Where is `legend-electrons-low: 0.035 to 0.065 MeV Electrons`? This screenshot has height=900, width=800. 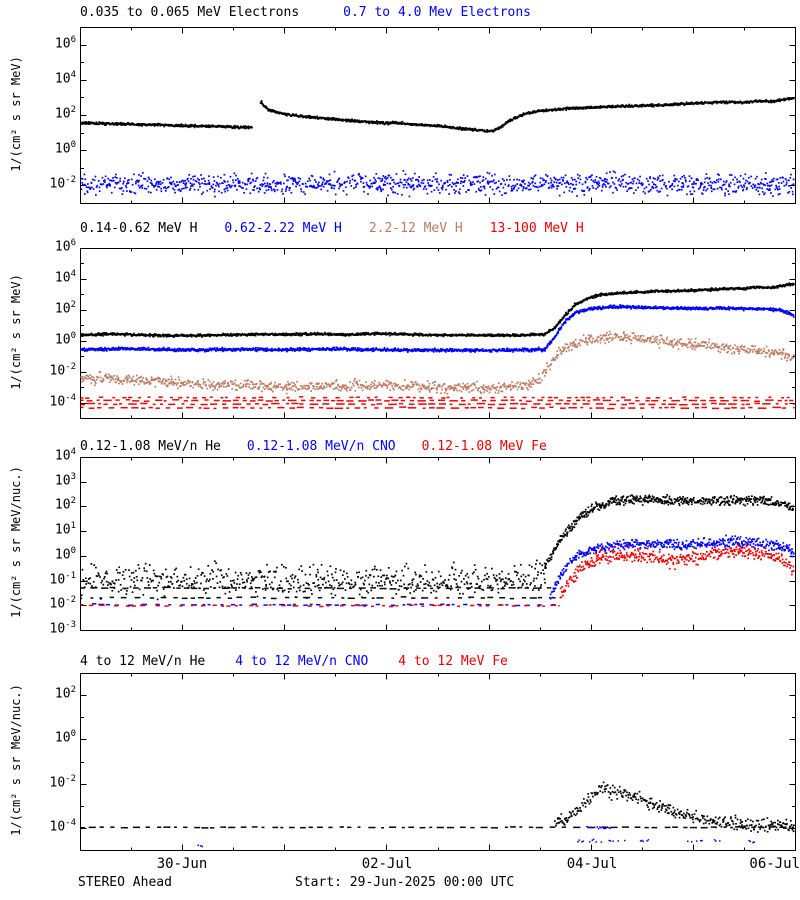 legend-electrons-low: 0.035 to 0.065 MeV Electrons is located at coordinates (190, 12).